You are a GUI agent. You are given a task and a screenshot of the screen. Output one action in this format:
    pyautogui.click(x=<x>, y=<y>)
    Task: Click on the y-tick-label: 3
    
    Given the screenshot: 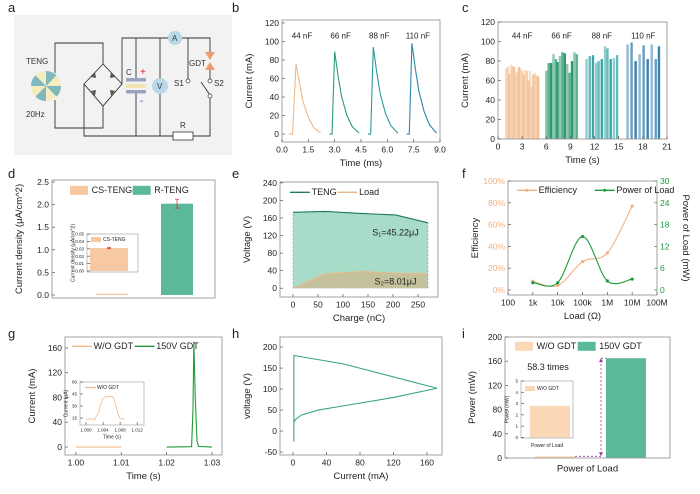 What is the action you would take?
    pyautogui.click(x=516, y=403)
    